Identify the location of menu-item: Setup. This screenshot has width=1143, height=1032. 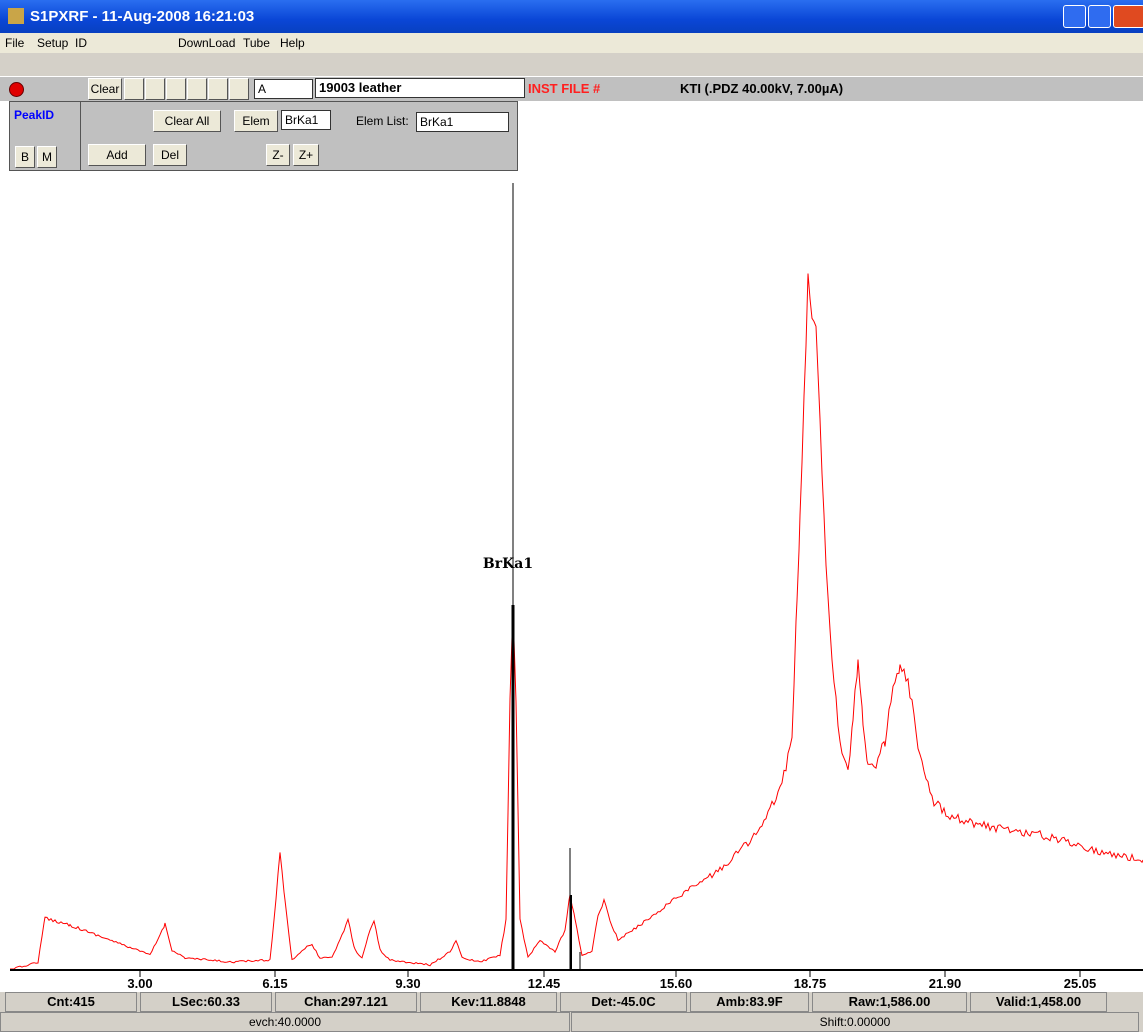
(53, 43).